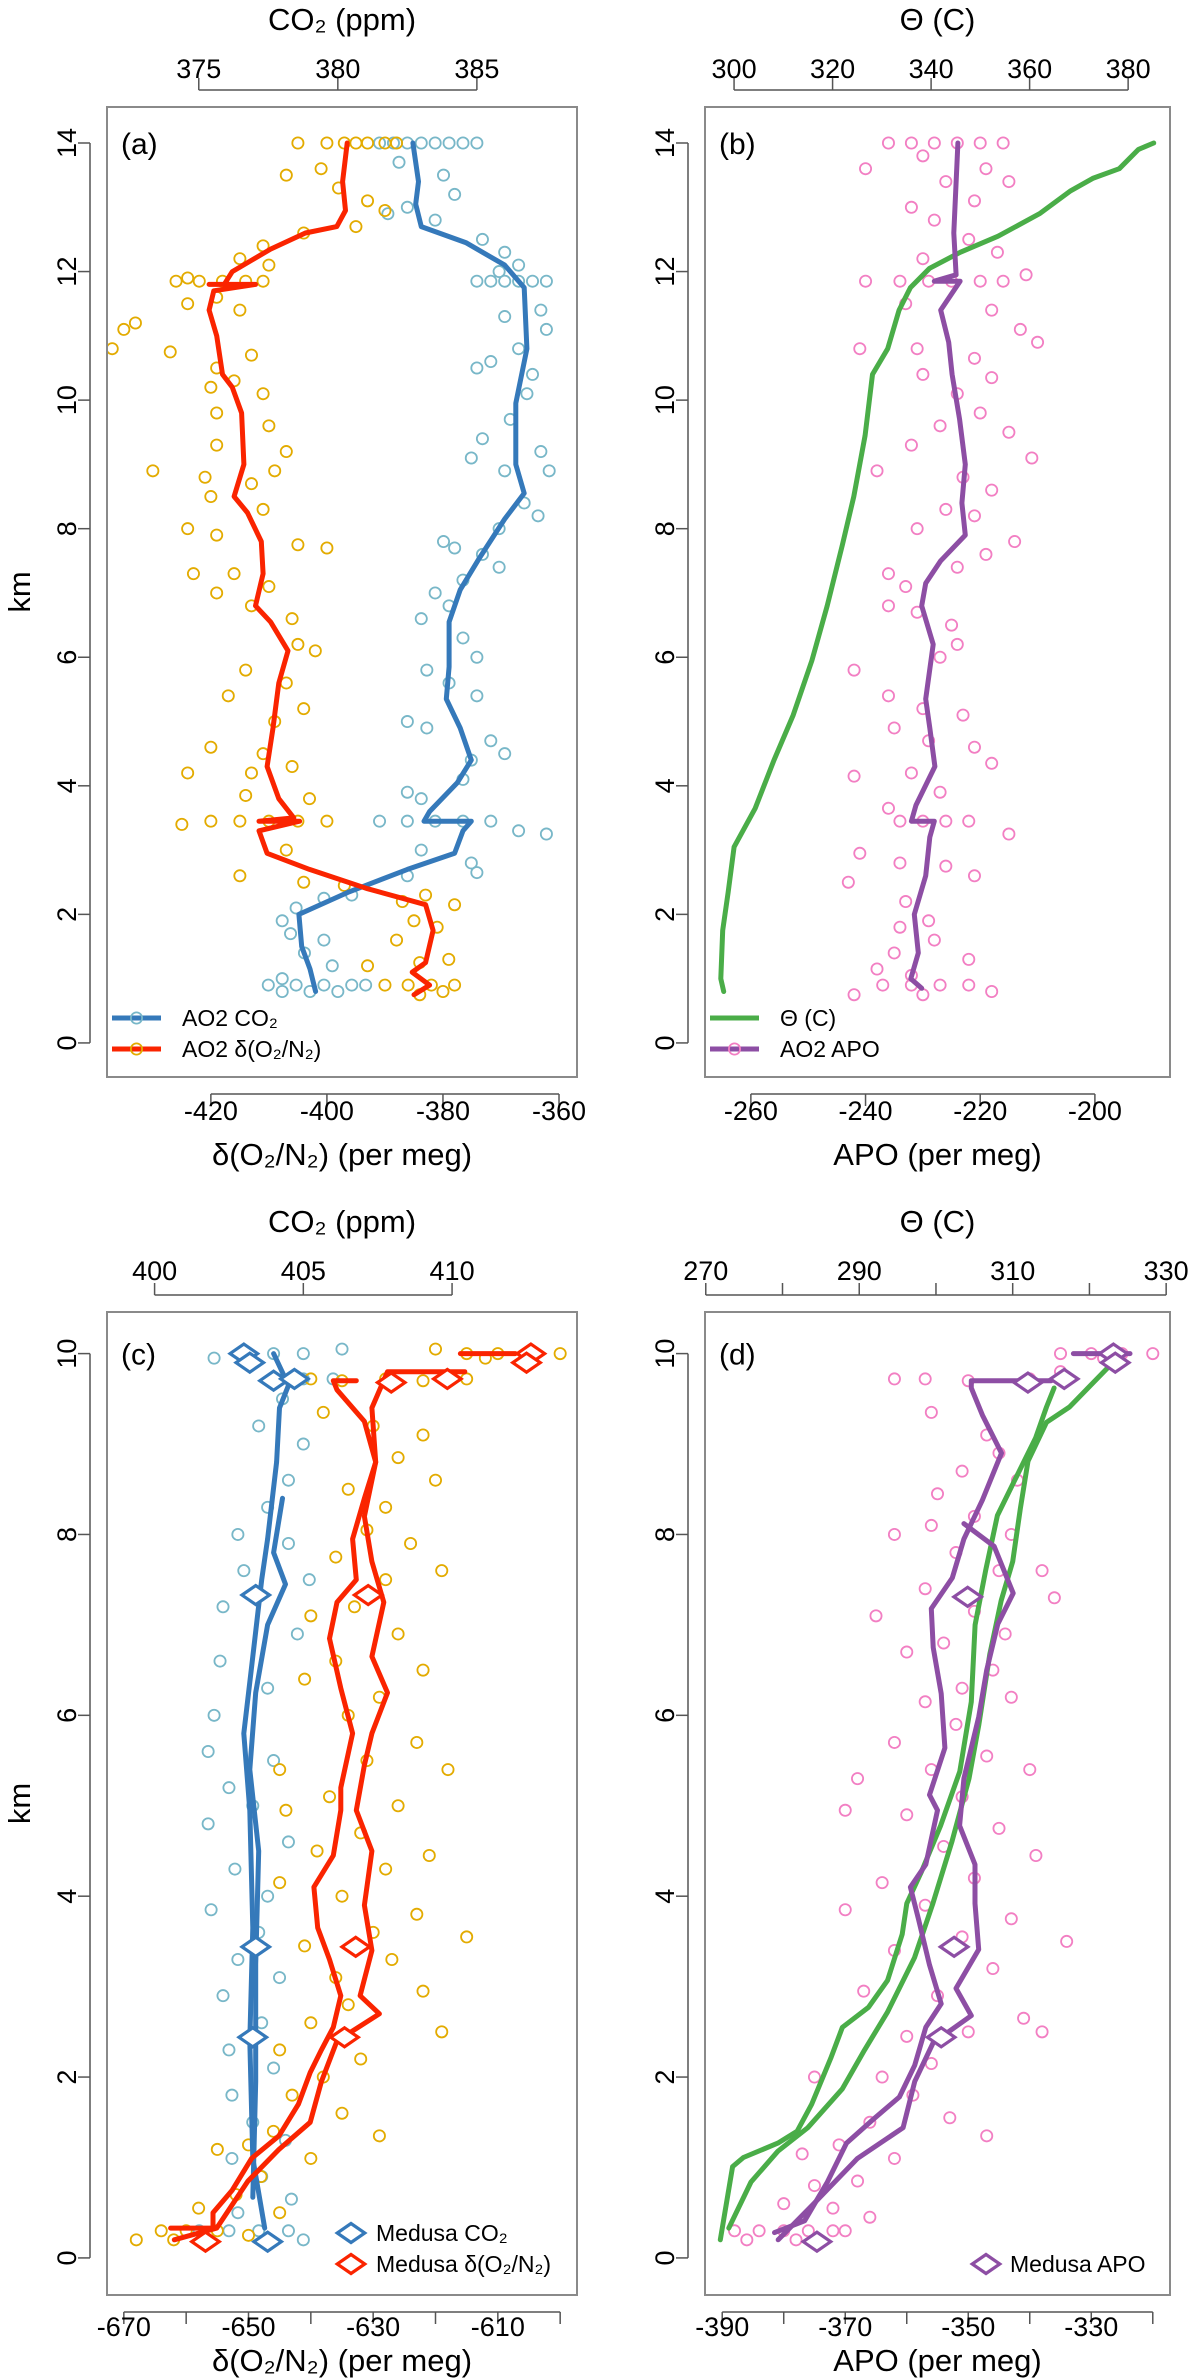 This screenshot has width=1194, height=2378. What do you see at coordinates (737, 1355) in the screenshot?
I see `panel-label: (d)` at bounding box center [737, 1355].